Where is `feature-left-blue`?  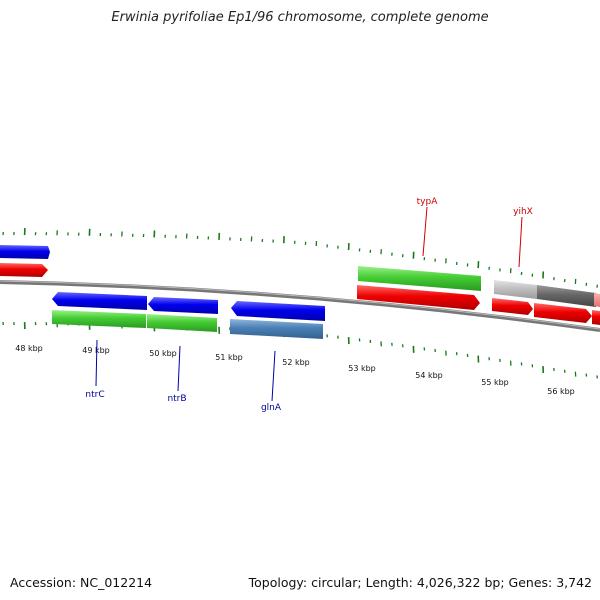 feature-left-blue is located at coordinates (25, 252).